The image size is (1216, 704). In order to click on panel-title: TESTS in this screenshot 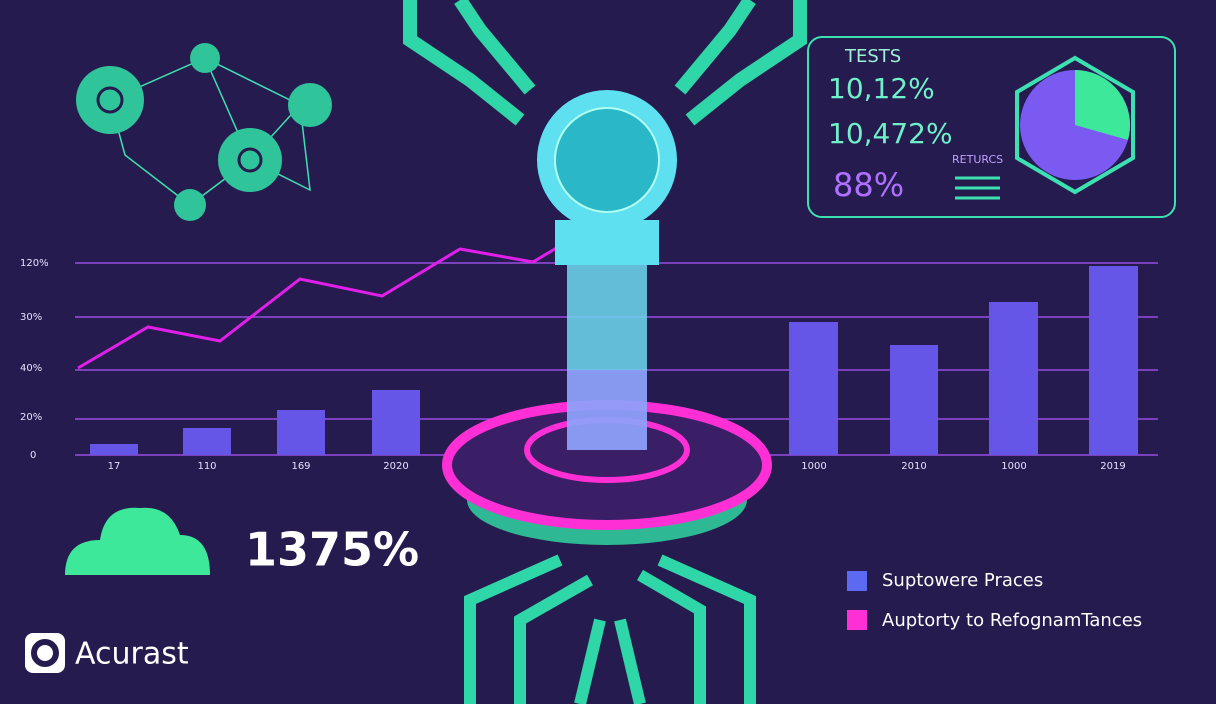, I will do `click(872, 56)`.